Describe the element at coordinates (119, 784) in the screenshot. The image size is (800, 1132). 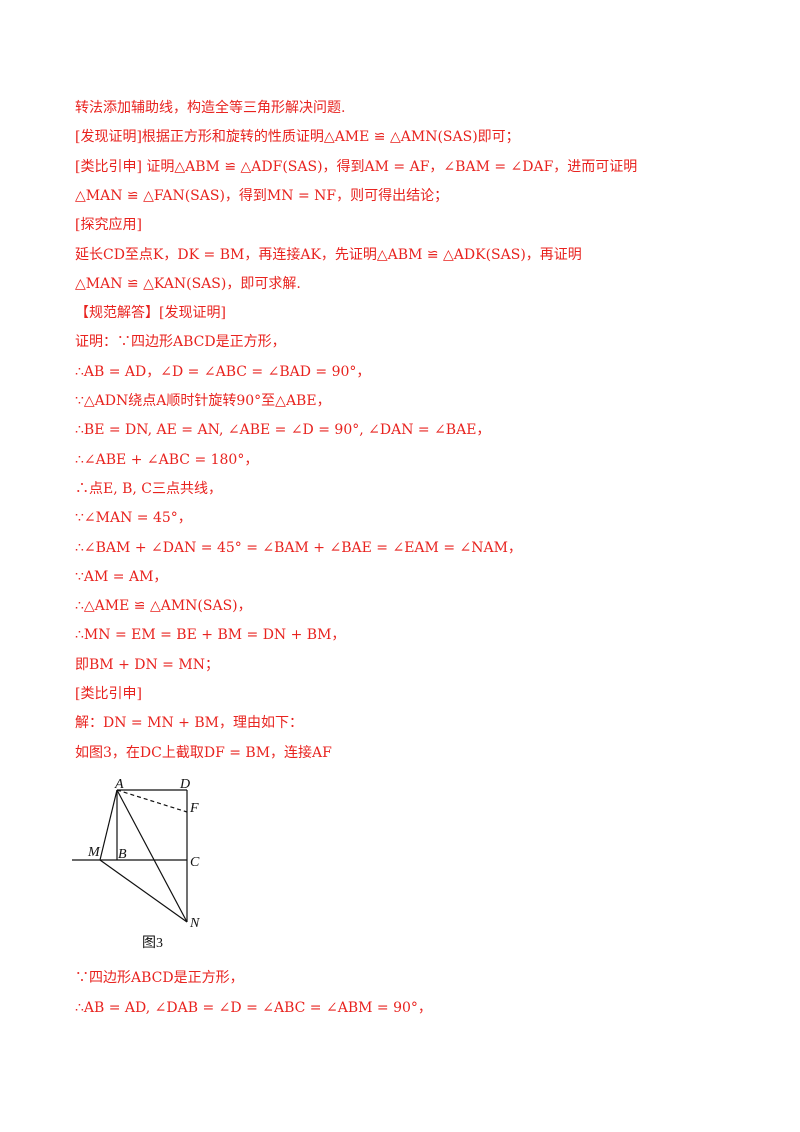
I see `point-label: A` at that location.